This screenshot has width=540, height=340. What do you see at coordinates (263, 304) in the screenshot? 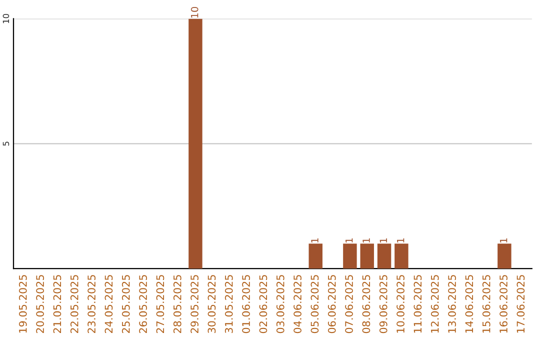
I see `x-tick-label: 02.06.2025` at bounding box center [263, 304].